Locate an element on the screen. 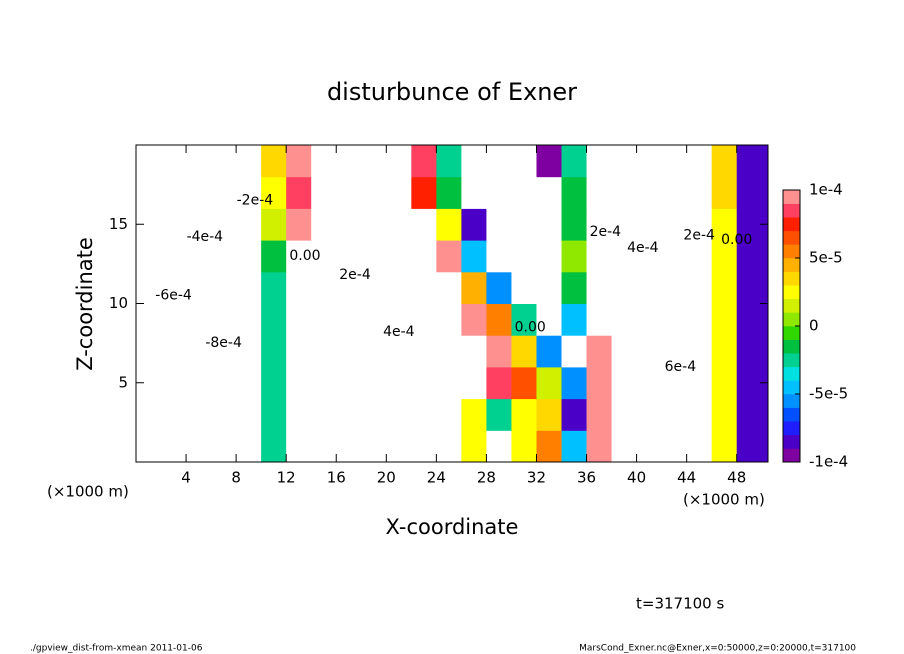 Image resolution: width=904 pixels, height=654 pixels. x-tick-label: 24 is located at coordinates (436, 478).